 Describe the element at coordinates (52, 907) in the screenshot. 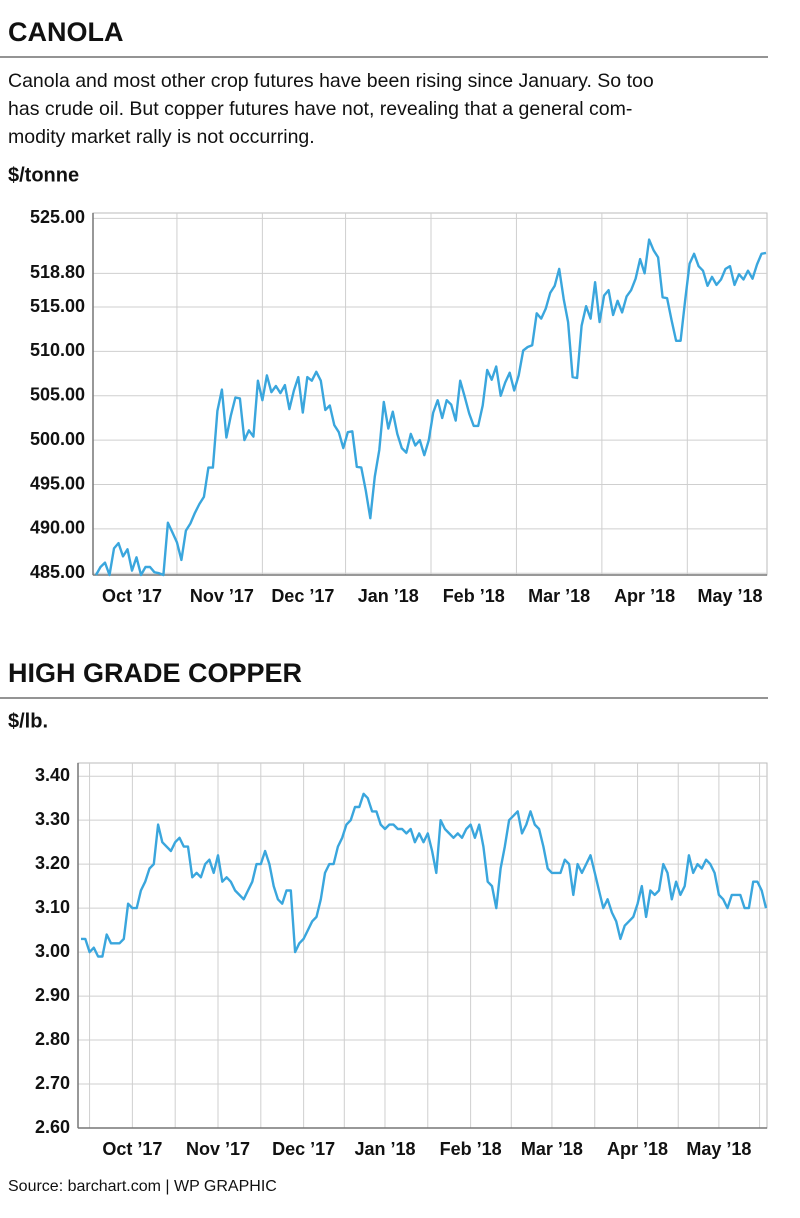

I see `y-tick-label: 3.10` at that location.